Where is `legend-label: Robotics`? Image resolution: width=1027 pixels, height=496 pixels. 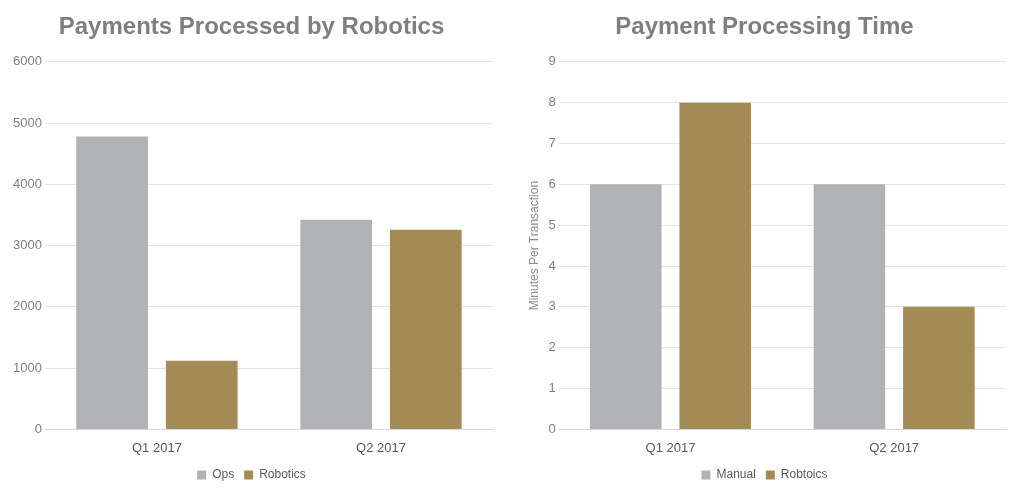 legend-label: Robotics is located at coordinates (282, 474).